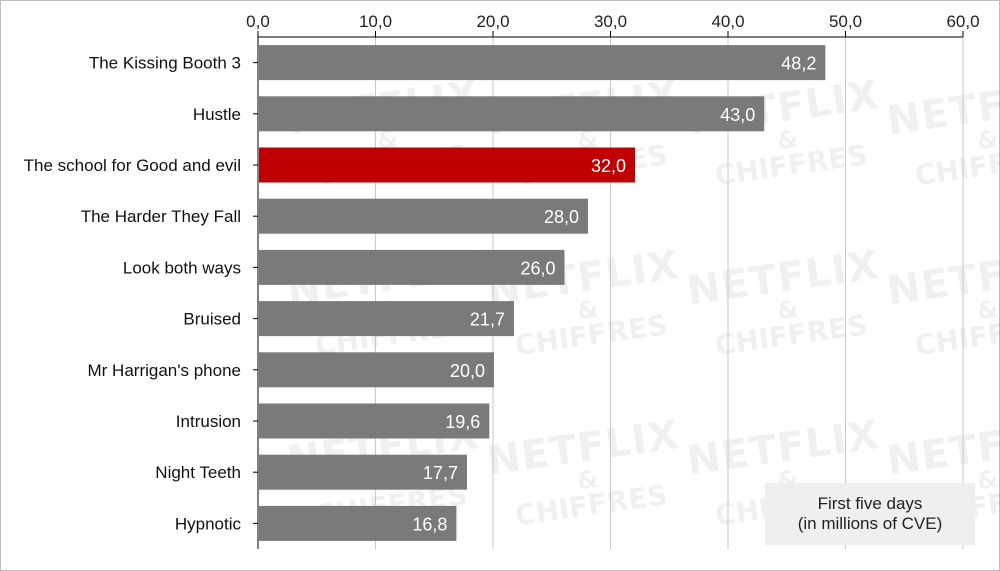  Describe the element at coordinates (561, 217) in the screenshot. I see `value-label: 28,0` at that location.